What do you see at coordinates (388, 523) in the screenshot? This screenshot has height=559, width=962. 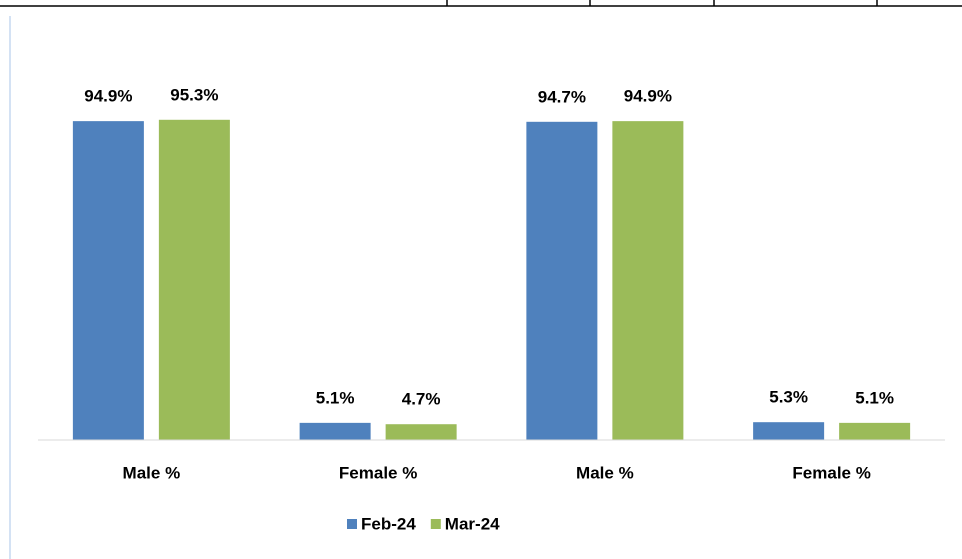 I see `legend-label: Feb-24` at bounding box center [388, 523].